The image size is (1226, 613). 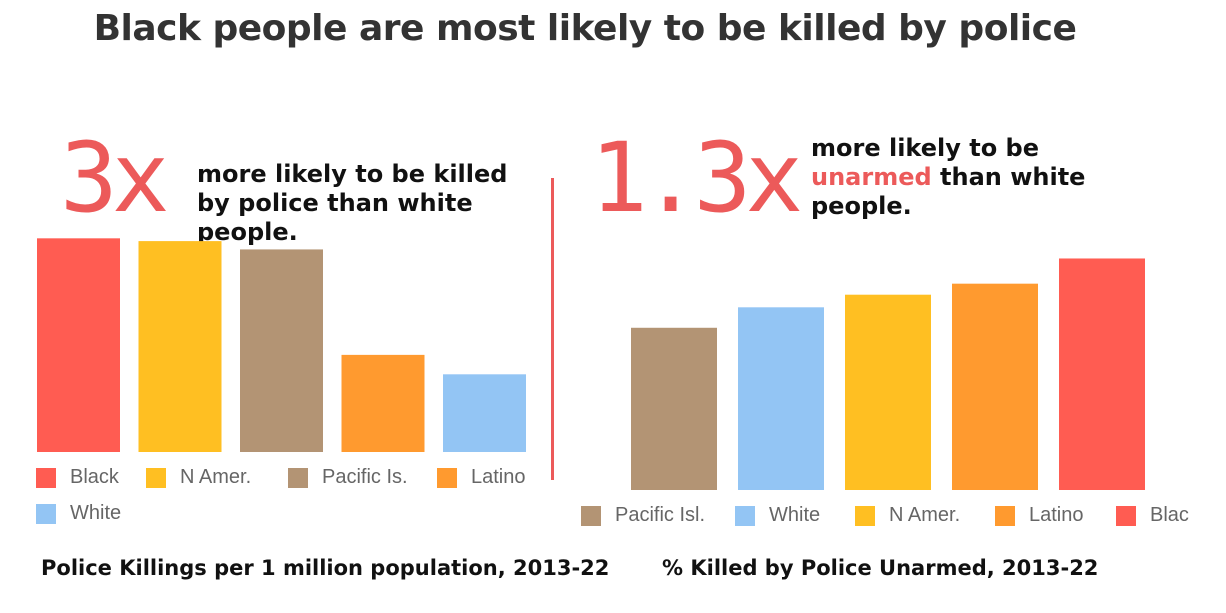 What do you see at coordinates (281, 350) in the screenshot?
I see `bar-pacific-is` at bounding box center [281, 350].